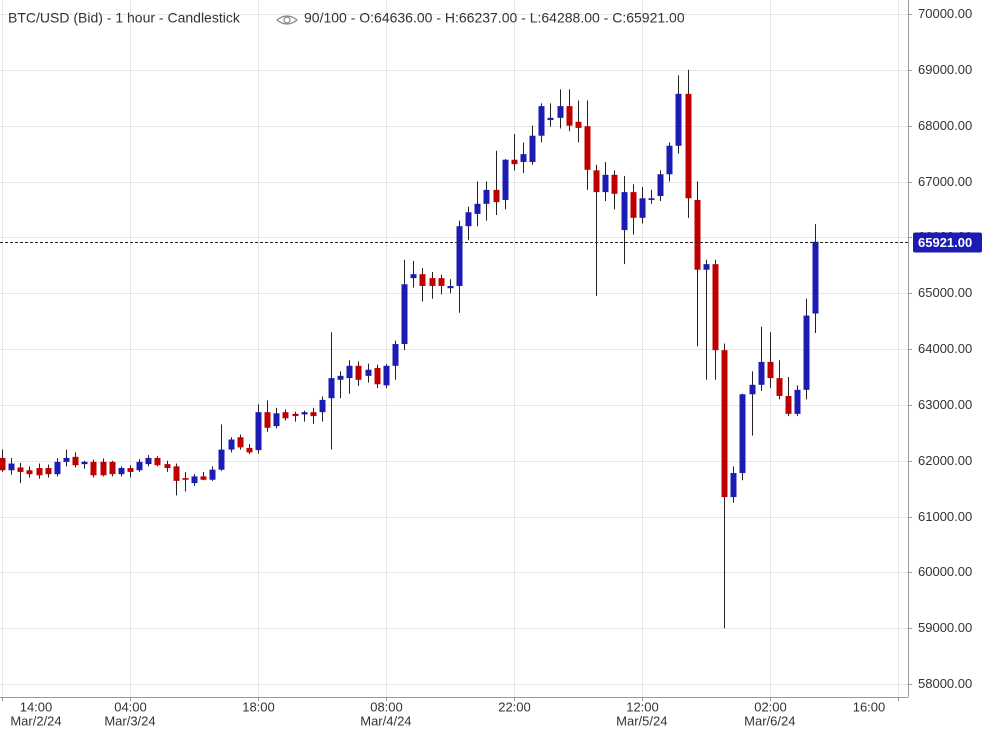  What do you see at coordinates (945, 125) in the screenshot?
I see `y-tick-label: 68000.00` at bounding box center [945, 125].